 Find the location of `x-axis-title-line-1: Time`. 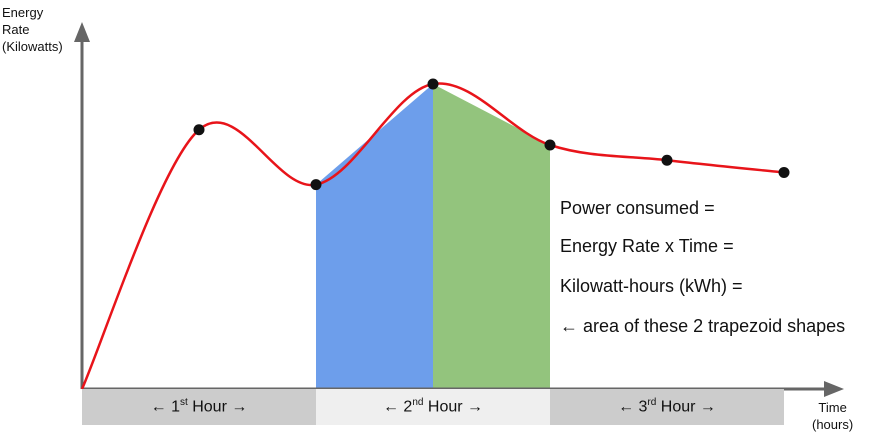

x-axis-title-line-1: Time is located at coordinates (832, 407).